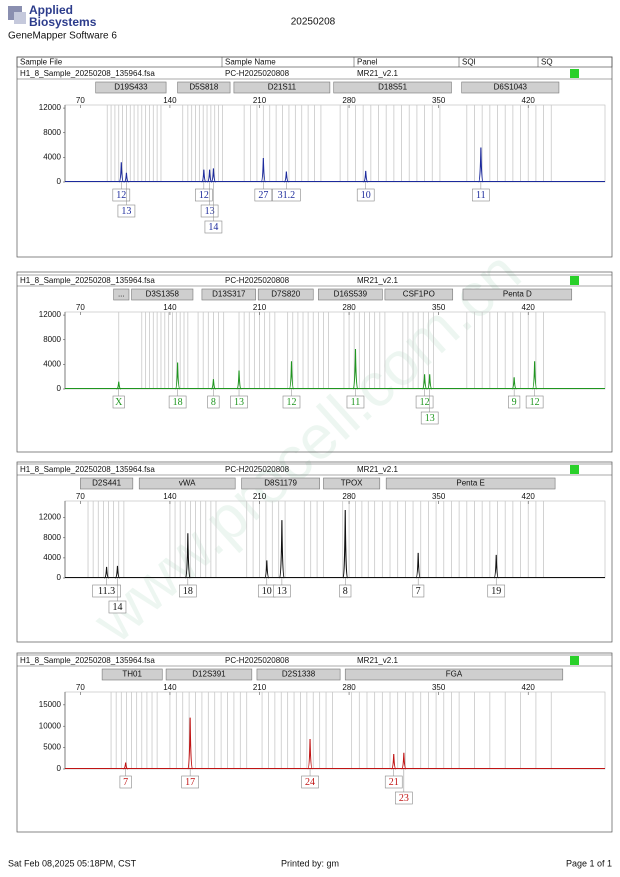  Describe the element at coordinates (131, 87) in the screenshot. I see `marker-label: D19S433` at that location.